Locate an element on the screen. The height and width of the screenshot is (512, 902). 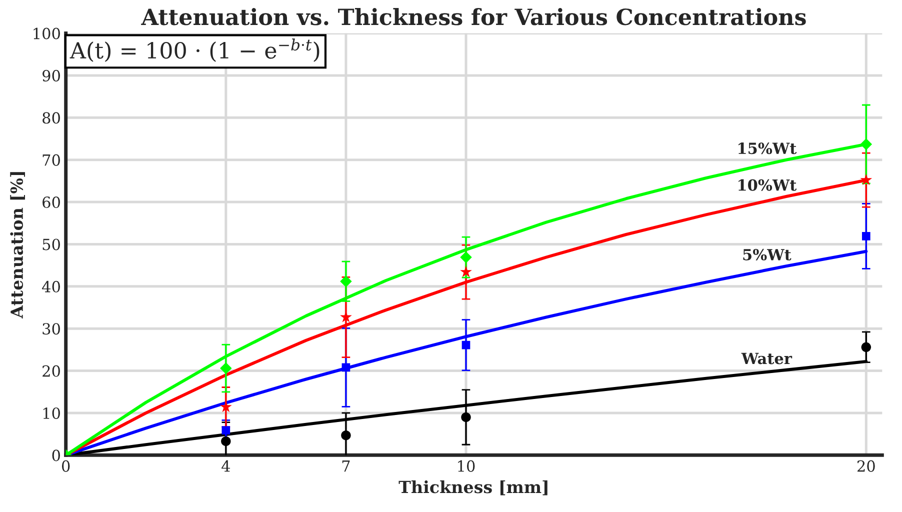
chart-title: Attenuation vs. Thickness for Various Concentrations is located at coordinates (473, 17).